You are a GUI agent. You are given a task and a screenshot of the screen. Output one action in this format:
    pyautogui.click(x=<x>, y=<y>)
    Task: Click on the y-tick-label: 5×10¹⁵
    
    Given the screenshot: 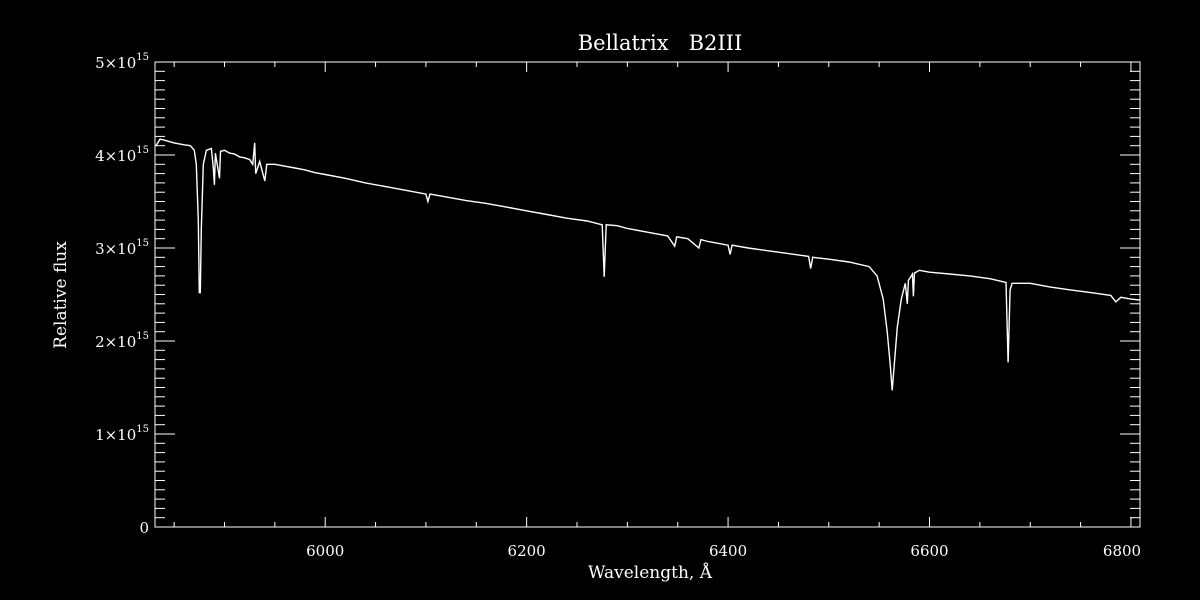 What is the action you would take?
    pyautogui.click(x=122, y=62)
    